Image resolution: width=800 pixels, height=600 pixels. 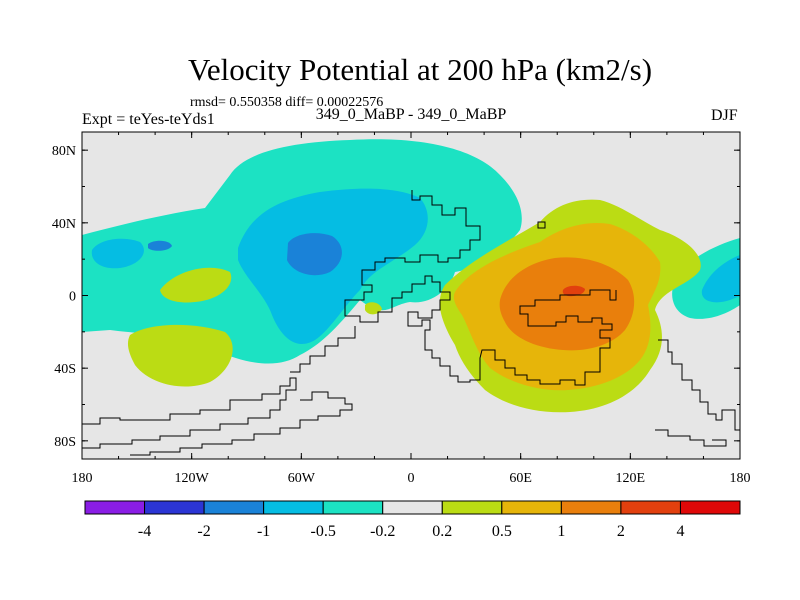 What do you see at coordinates (567, 304) in the screenshot?
I see `contour-fill-pos1` at bounding box center [567, 304].